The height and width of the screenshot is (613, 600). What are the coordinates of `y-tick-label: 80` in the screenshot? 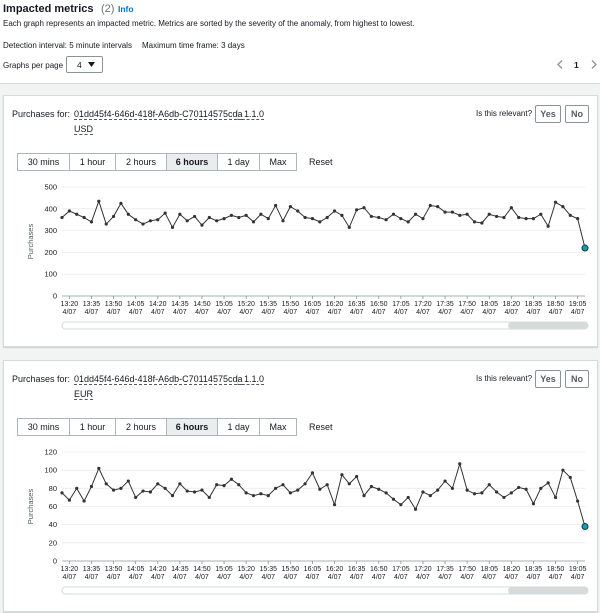 It's located at (53, 488).